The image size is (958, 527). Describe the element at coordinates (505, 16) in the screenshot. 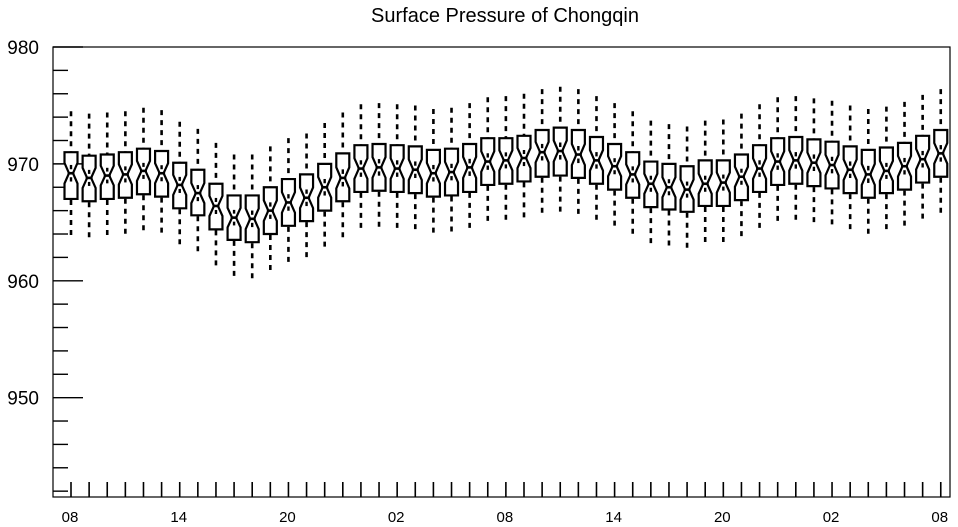

I see `chart-title: Surface Pressure of Chongqin` at that location.